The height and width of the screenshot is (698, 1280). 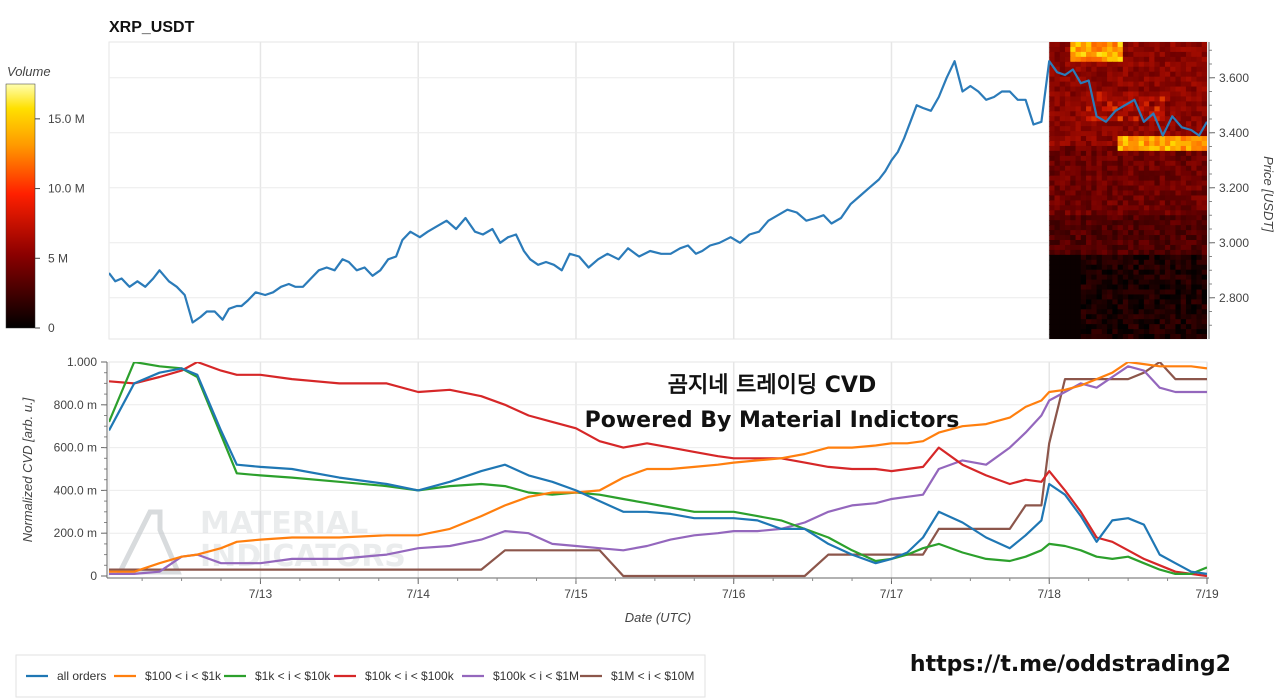 I want to click on telegram-link: https://t.me/oddstrading2, so click(x=1070, y=664).